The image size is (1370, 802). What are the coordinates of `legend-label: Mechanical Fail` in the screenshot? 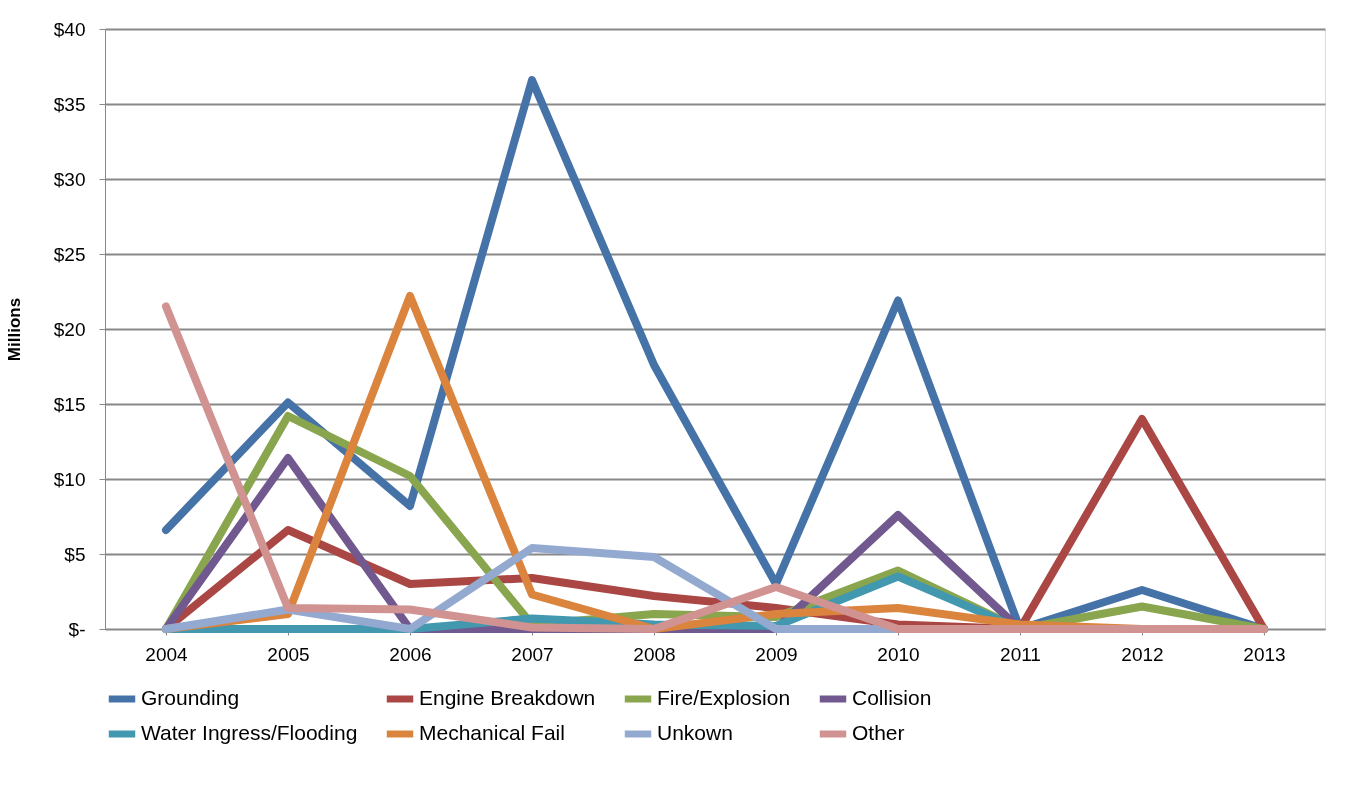 It's located at (492, 732).